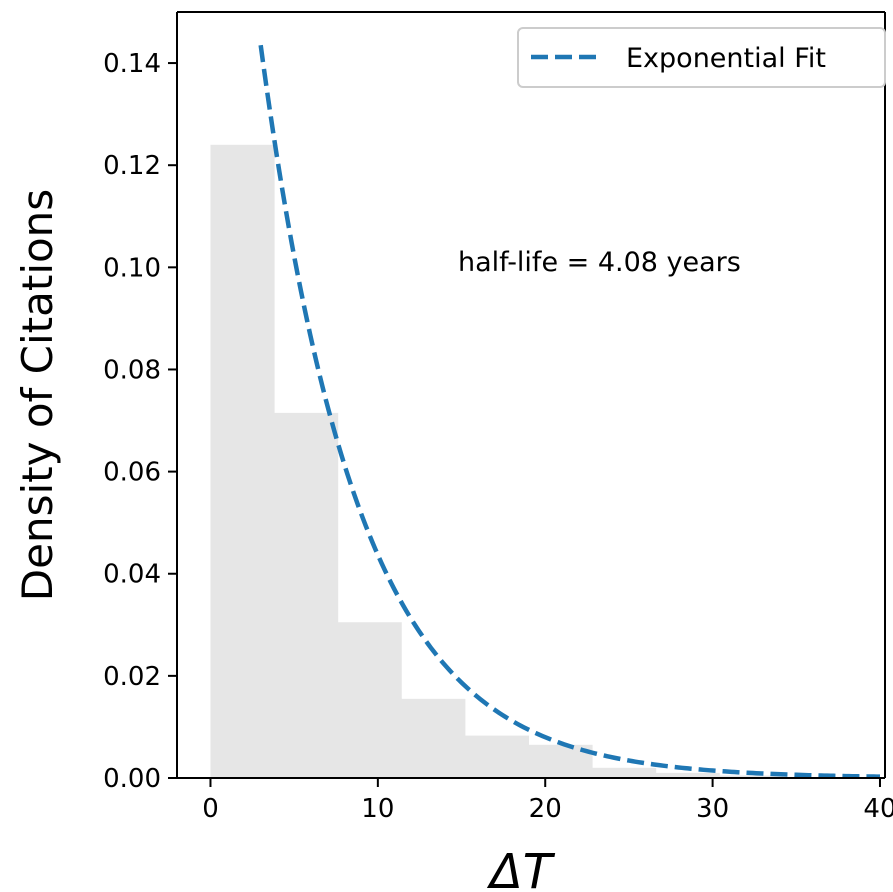 The width and height of the screenshot is (893, 892). I want to click on y-axis-label: Density of Citations, so click(37, 395).